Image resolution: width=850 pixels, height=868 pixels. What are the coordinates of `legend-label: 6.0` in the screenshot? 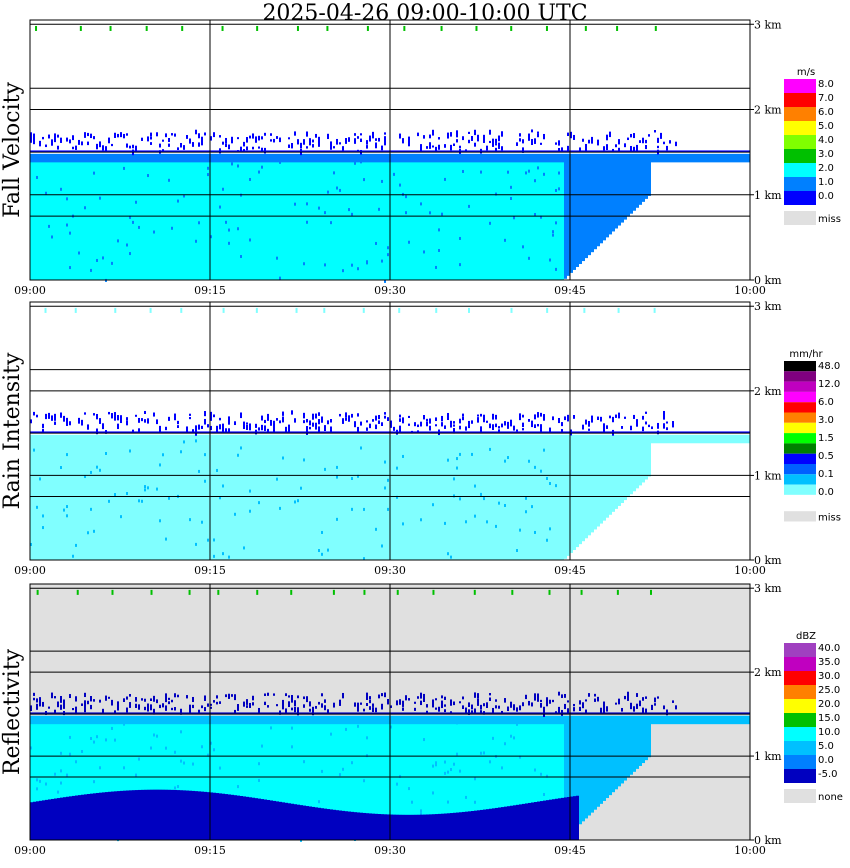 It's located at (826, 112).